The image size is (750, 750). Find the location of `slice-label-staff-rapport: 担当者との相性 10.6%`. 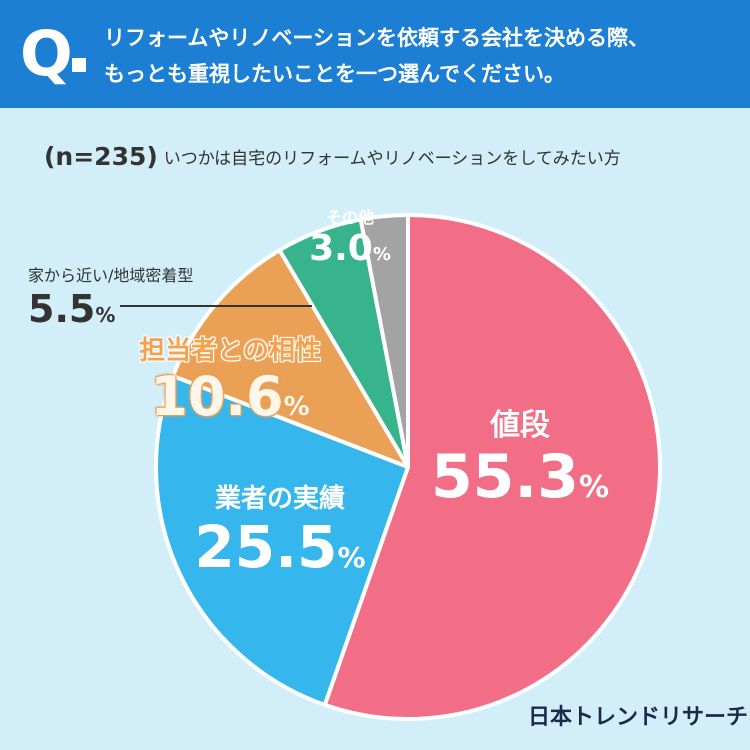

slice-label-staff-rapport: 担当者との相性 10.6% is located at coordinates (230, 378).